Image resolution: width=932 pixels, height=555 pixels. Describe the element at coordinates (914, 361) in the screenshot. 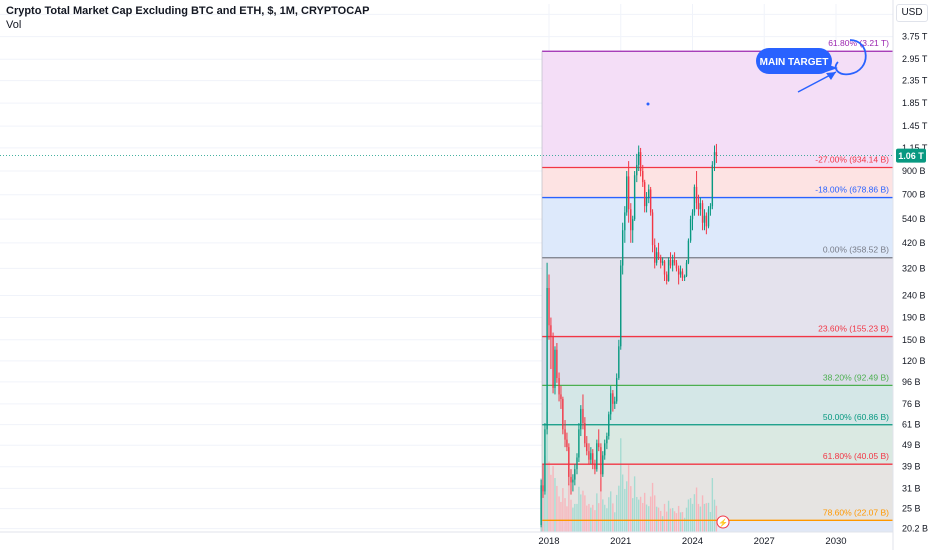

I see `y-tick-label: 120 B` at that location.